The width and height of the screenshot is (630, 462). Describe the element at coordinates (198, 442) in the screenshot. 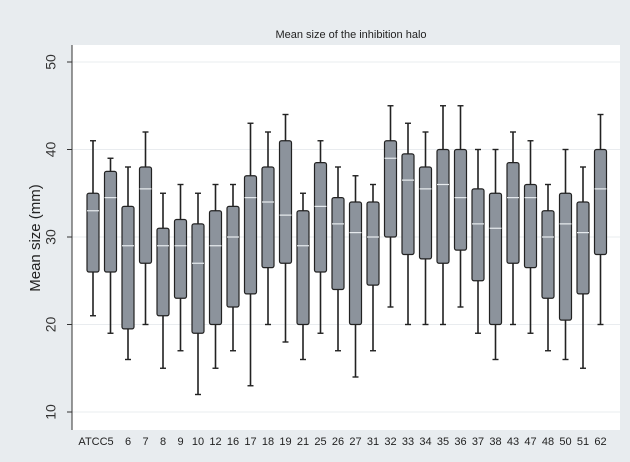

I see `x-tick-label-10: 10` at that location.